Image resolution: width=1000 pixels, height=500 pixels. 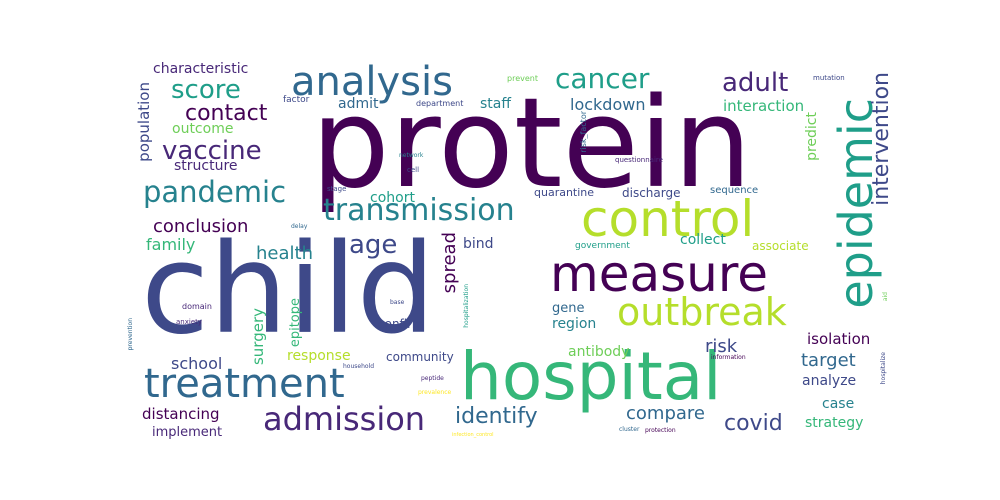 I want to click on word: adult, so click(x=755, y=83).